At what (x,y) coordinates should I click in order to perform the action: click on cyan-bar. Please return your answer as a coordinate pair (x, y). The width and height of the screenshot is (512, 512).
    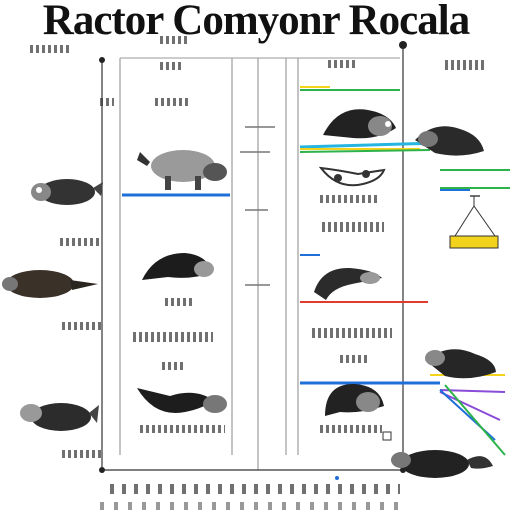
    Looking at the image, I should click on (370, 145).